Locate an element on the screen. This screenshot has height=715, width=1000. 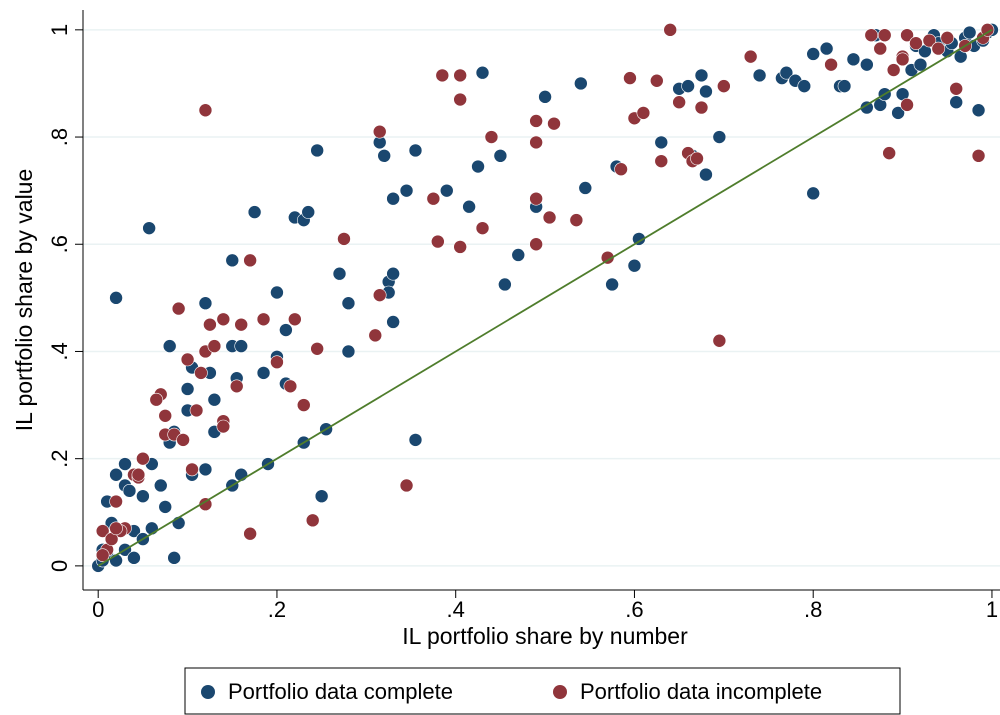
y-axis-title: IL portfolio share by value is located at coordinates (24, 300).